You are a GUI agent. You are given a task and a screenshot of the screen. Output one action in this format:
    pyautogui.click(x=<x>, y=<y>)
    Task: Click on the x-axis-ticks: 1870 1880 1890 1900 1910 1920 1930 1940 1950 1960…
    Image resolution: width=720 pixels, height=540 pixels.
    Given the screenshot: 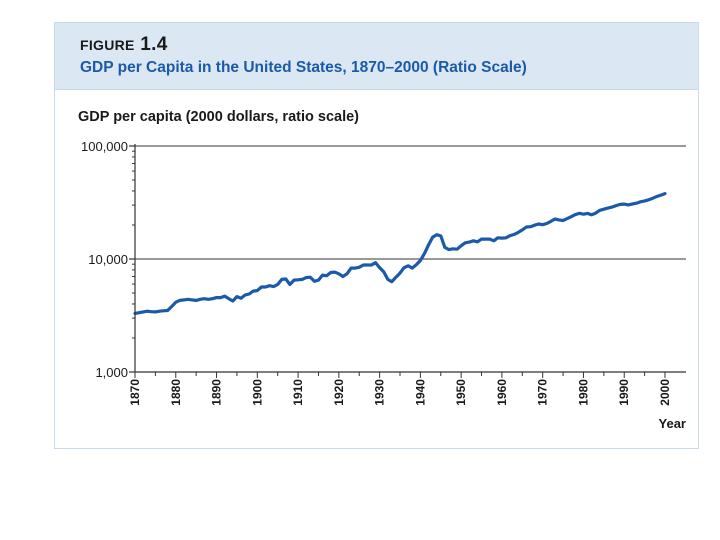 What is the action you would take?
    pyautogui.click(x=400, y=389)
    